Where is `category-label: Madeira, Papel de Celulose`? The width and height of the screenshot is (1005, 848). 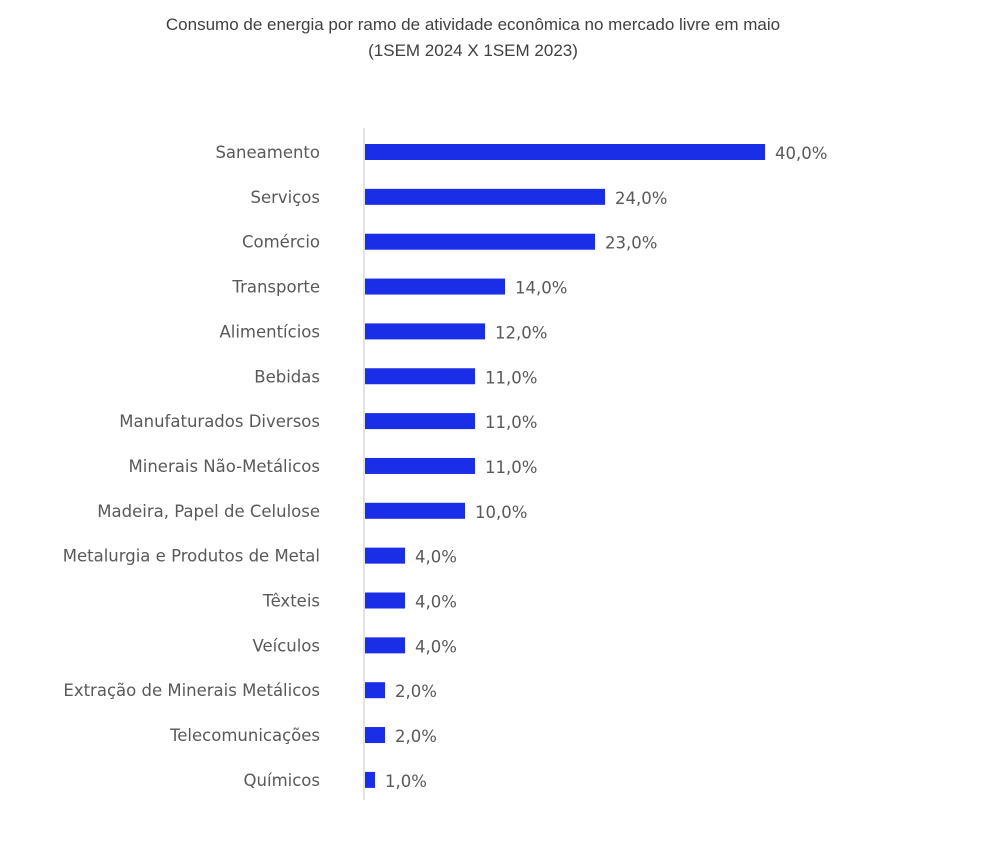 category-label: Madeira, Papel de Celulose is located at coordinates (208, 511).